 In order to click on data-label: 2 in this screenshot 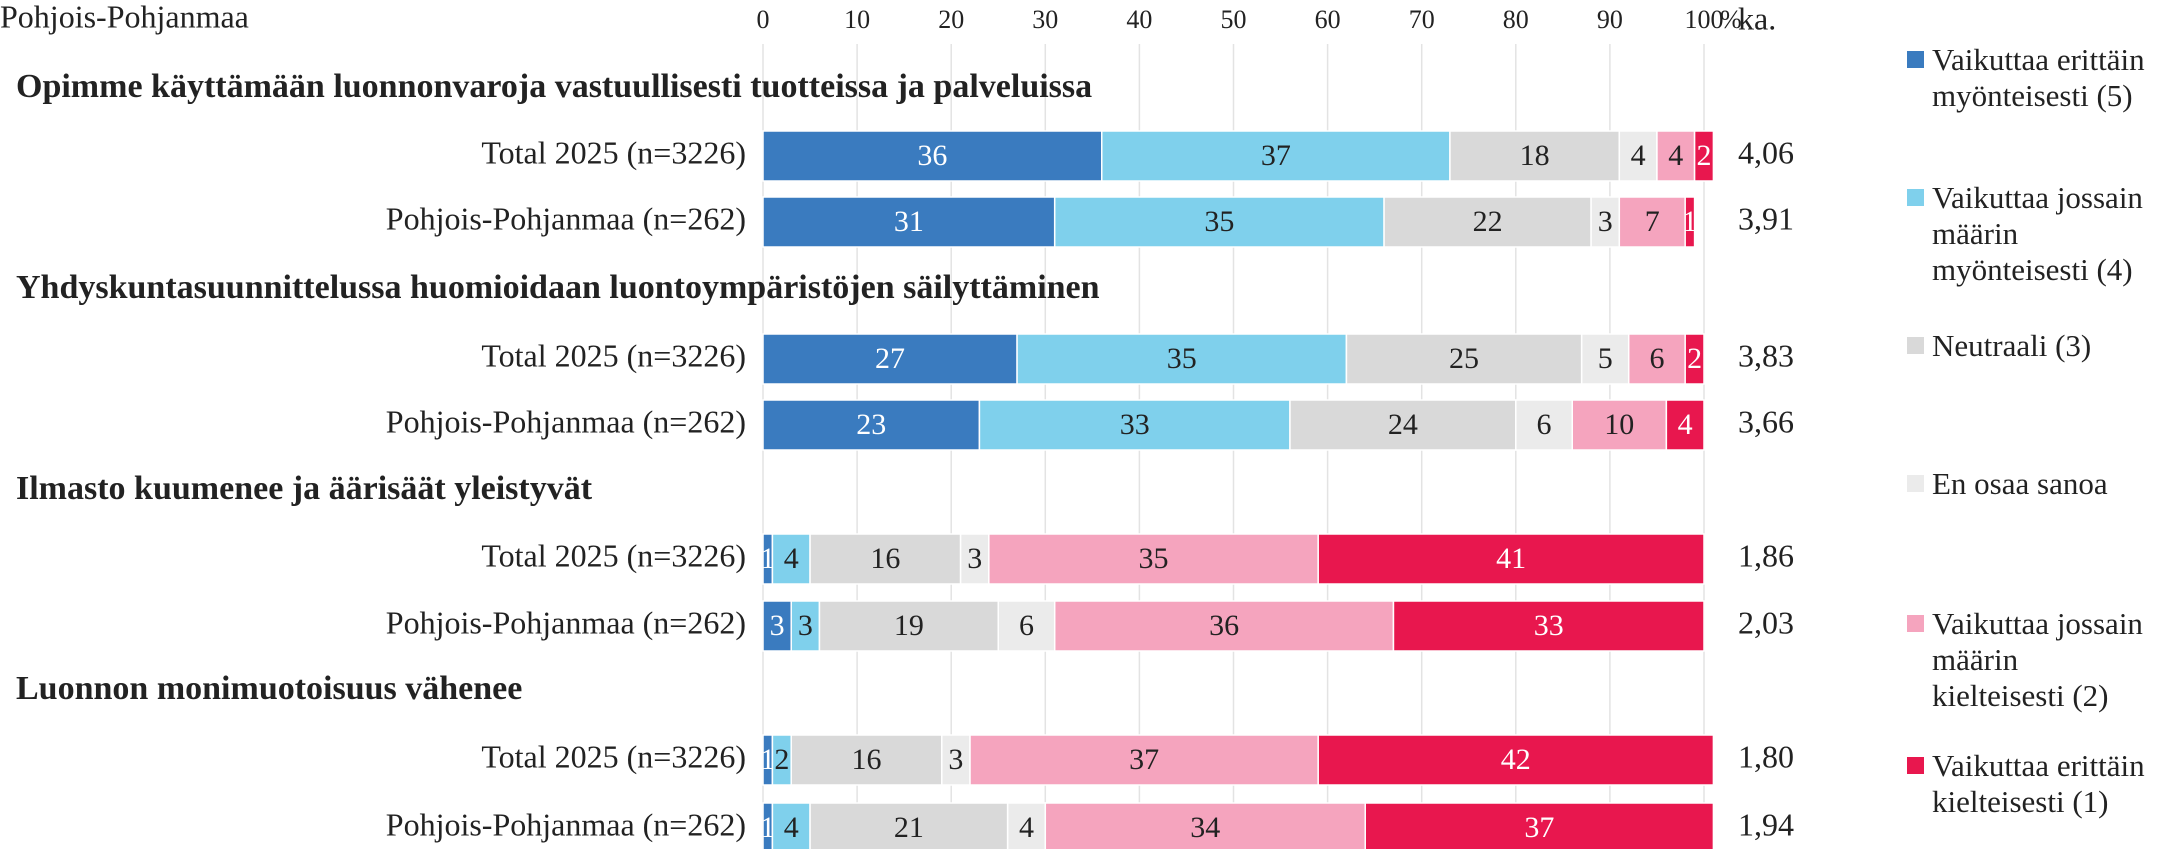, I will do `click(1694, 358)`.